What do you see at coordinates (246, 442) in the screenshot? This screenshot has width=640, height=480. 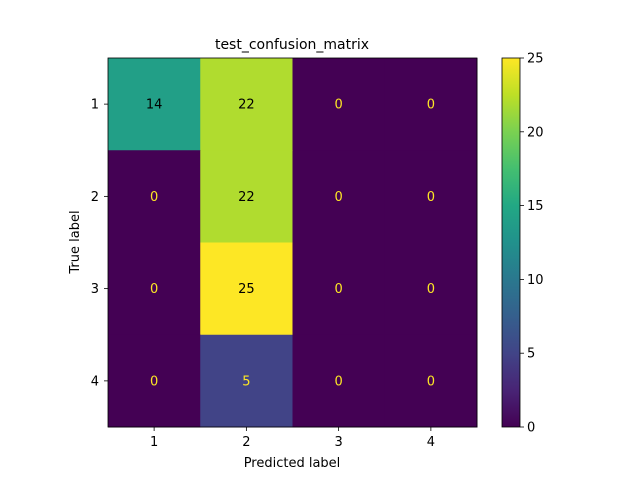 I see `x-tick-label: 2` at bounding box center [246, 442].